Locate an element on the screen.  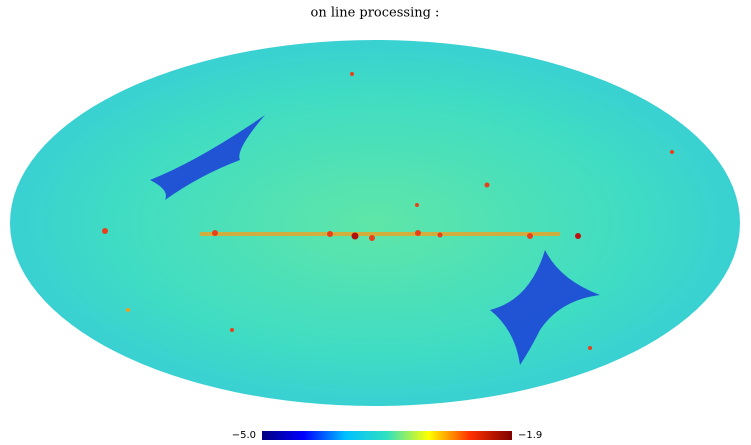
colorbar-gradient is located at coordinates (387, 435).